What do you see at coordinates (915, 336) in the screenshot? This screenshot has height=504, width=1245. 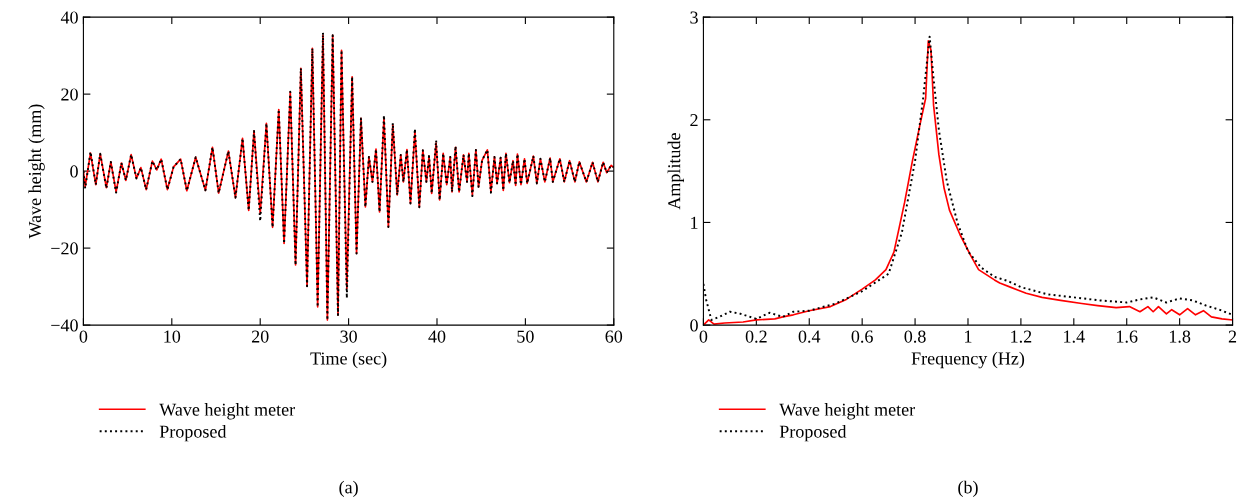 I see `x-tick-label: 0.8` at bounding box center [915, 336].